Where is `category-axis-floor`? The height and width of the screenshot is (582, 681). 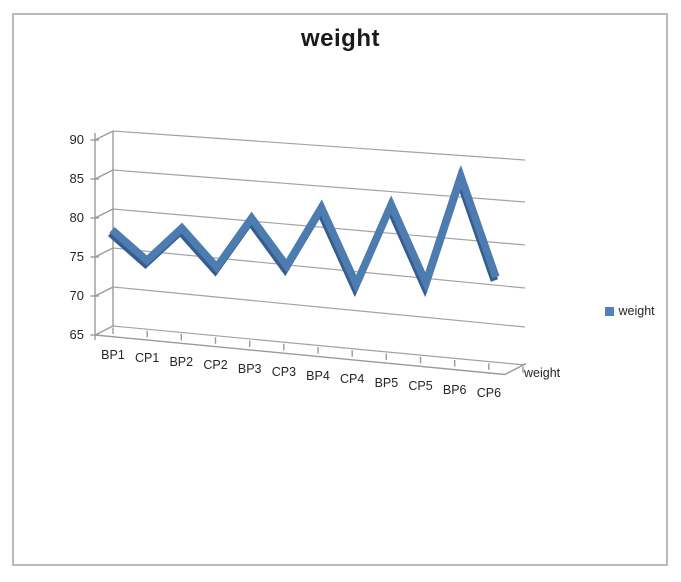
category-axis-floor is located at coordinates (310, 351).